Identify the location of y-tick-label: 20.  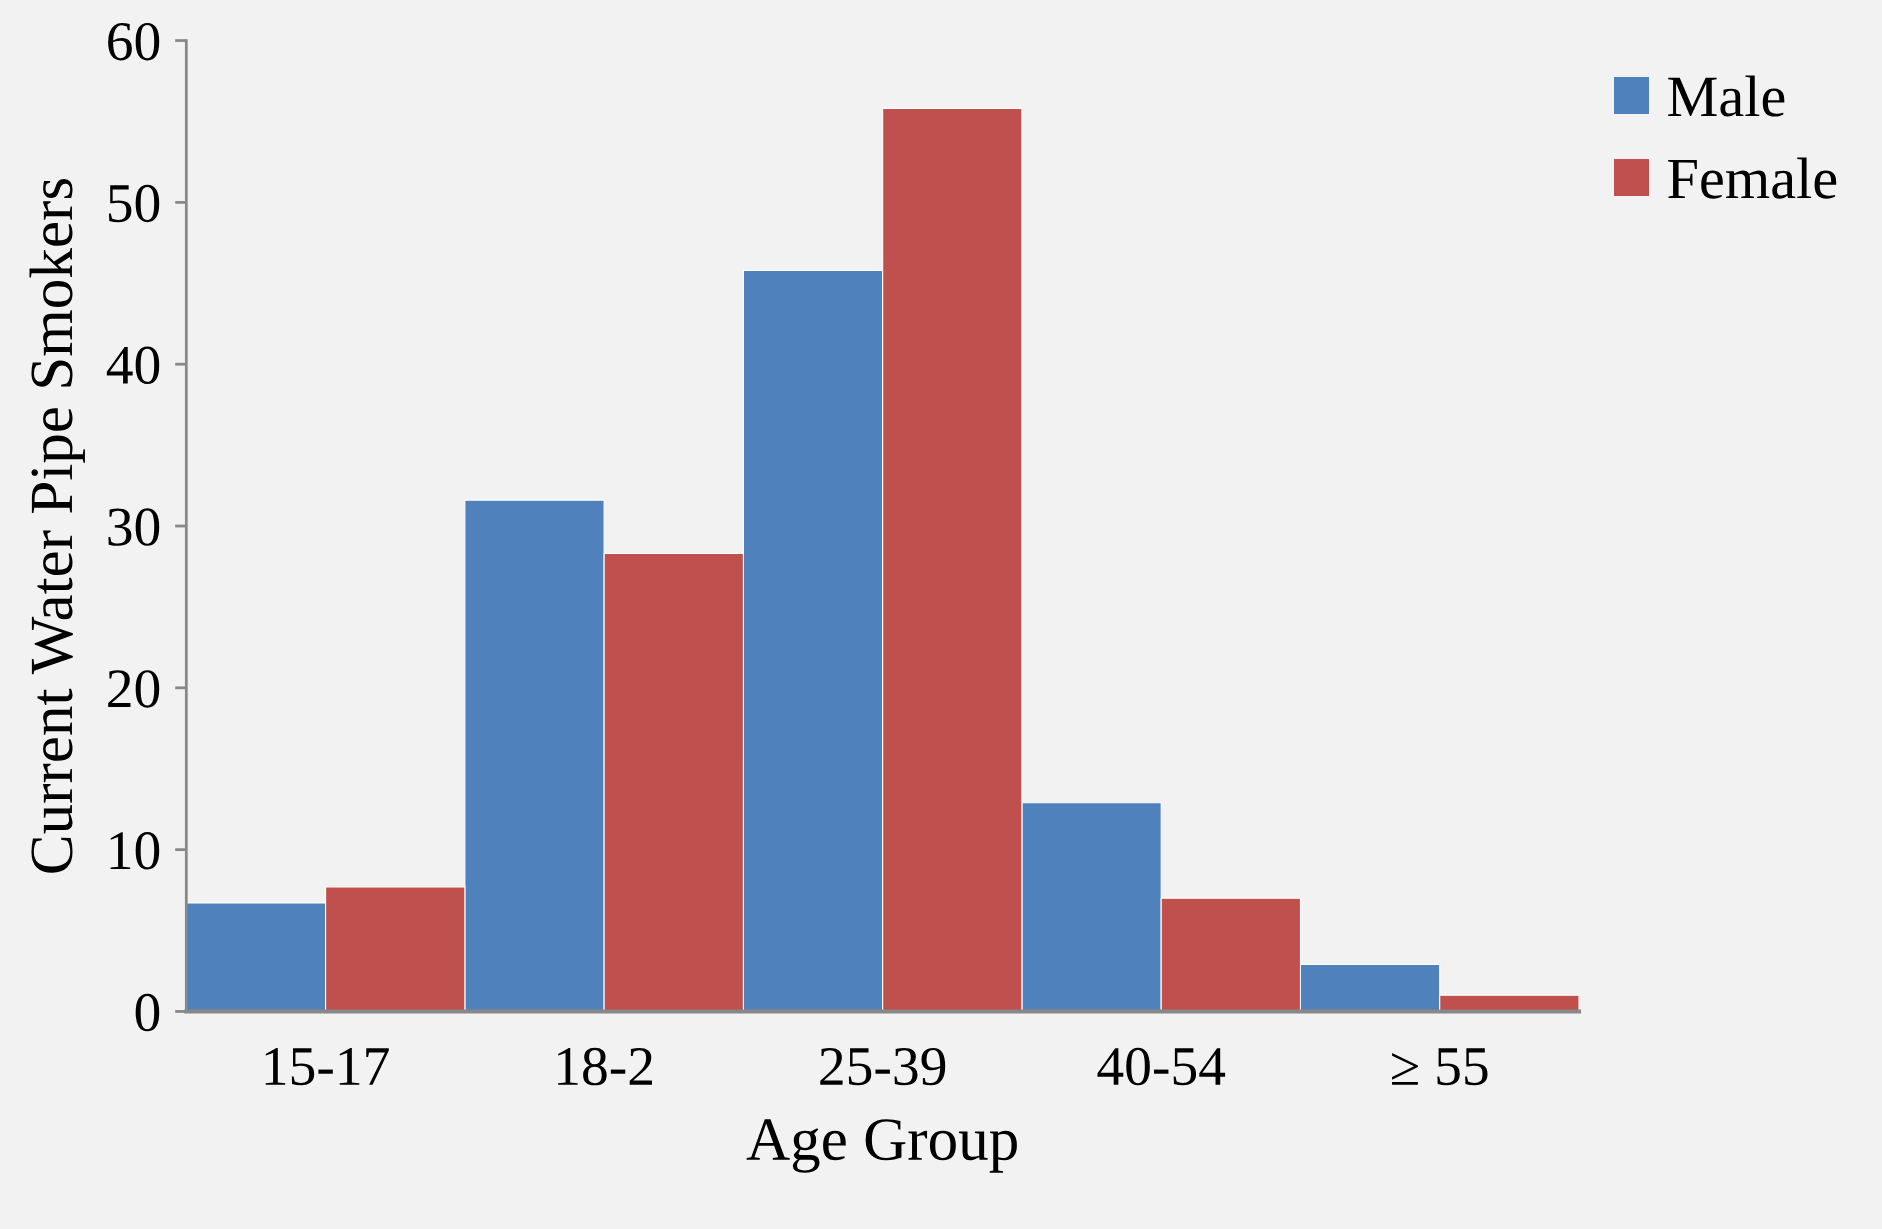
(134, 689).